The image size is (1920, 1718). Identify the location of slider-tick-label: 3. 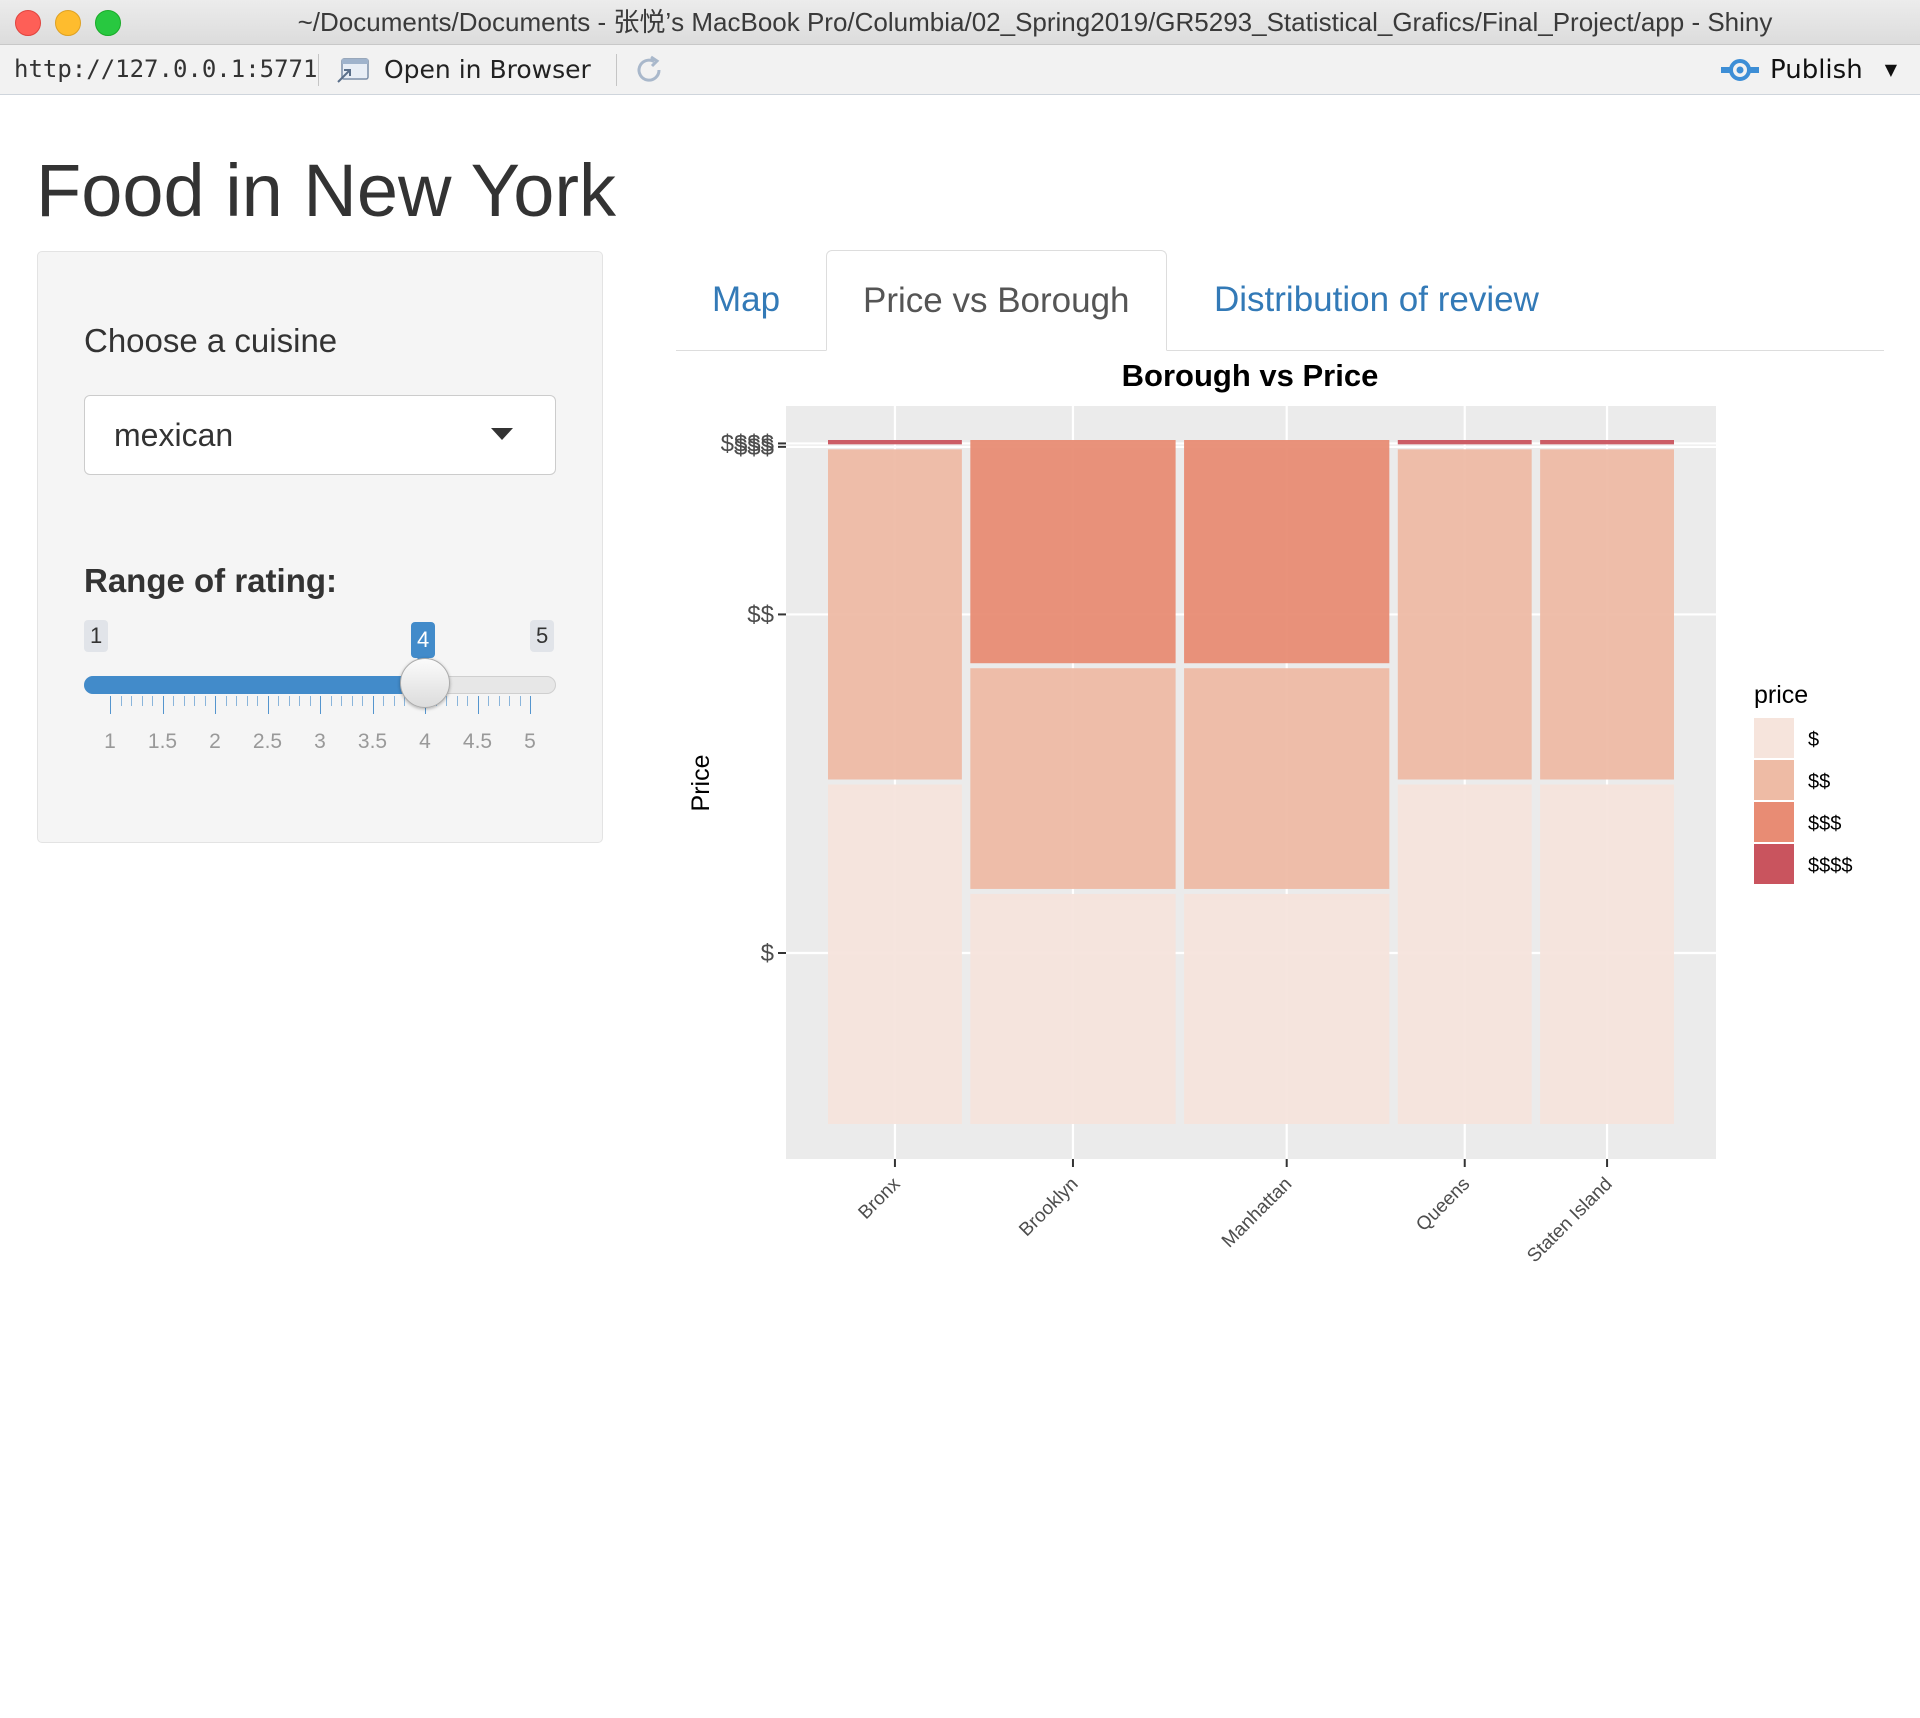
(320, 741).